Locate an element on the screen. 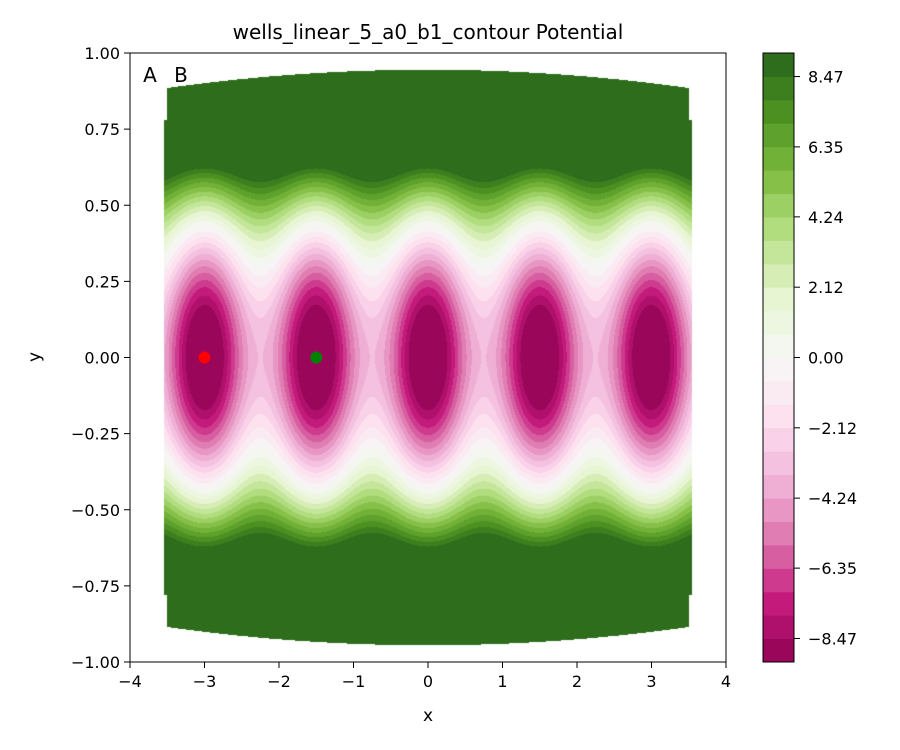 The width and height of the screenshot is (900, 750). chart-title: wells_linear_5_a0_b1_contour Potential is located at coordinates (428, 32).